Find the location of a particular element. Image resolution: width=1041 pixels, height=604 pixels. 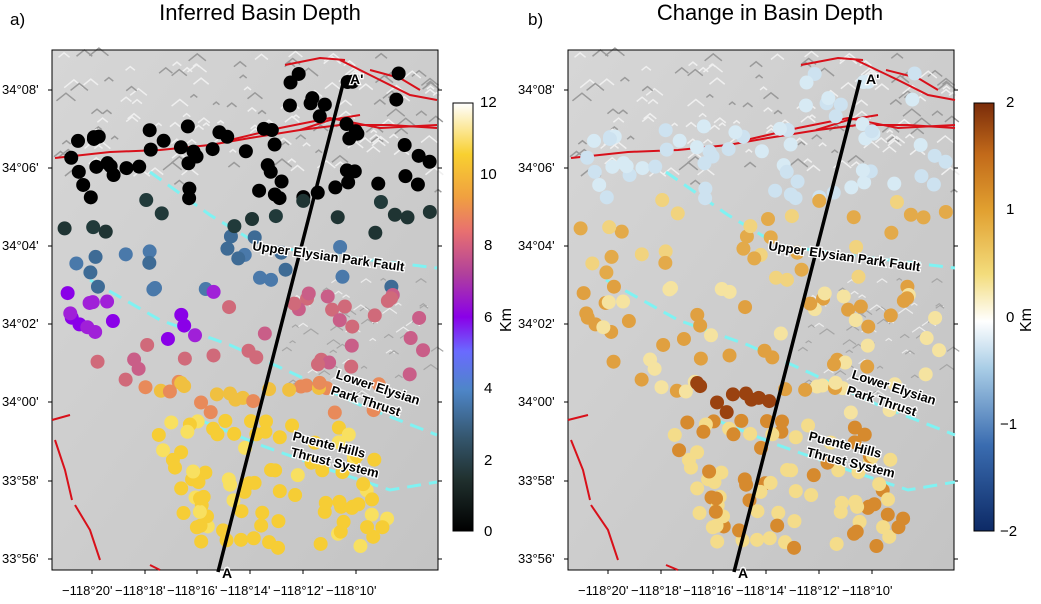

colorbar-b-unit: Km is located at coordinates (1026, 320).